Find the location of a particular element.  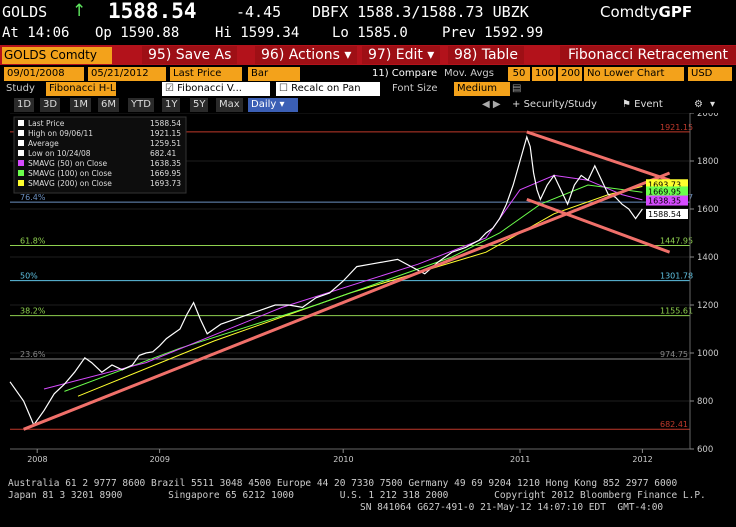

chart-type-select: Bar is located at coordinates (274, 74).